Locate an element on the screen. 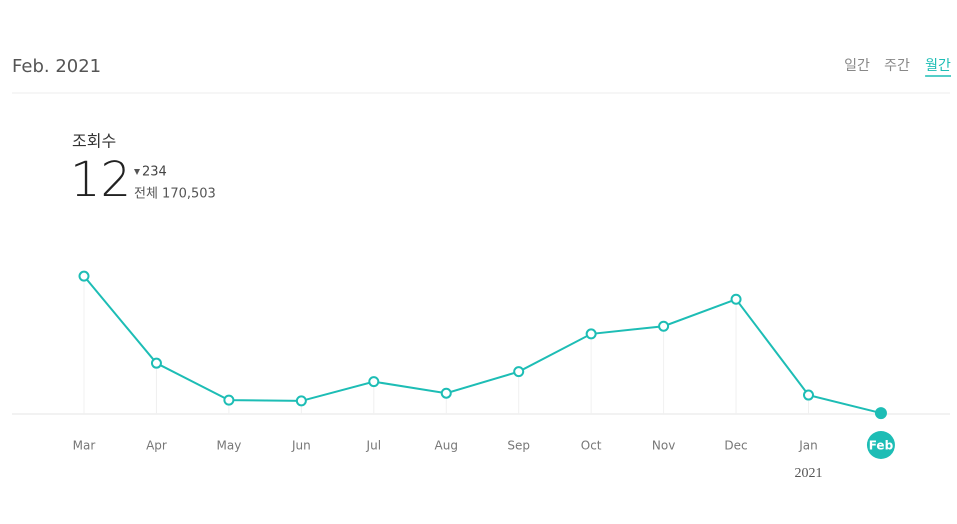 The height and width of the screenshot is (524, 957). stat-value: 12 is located at coordinates (100, 180).